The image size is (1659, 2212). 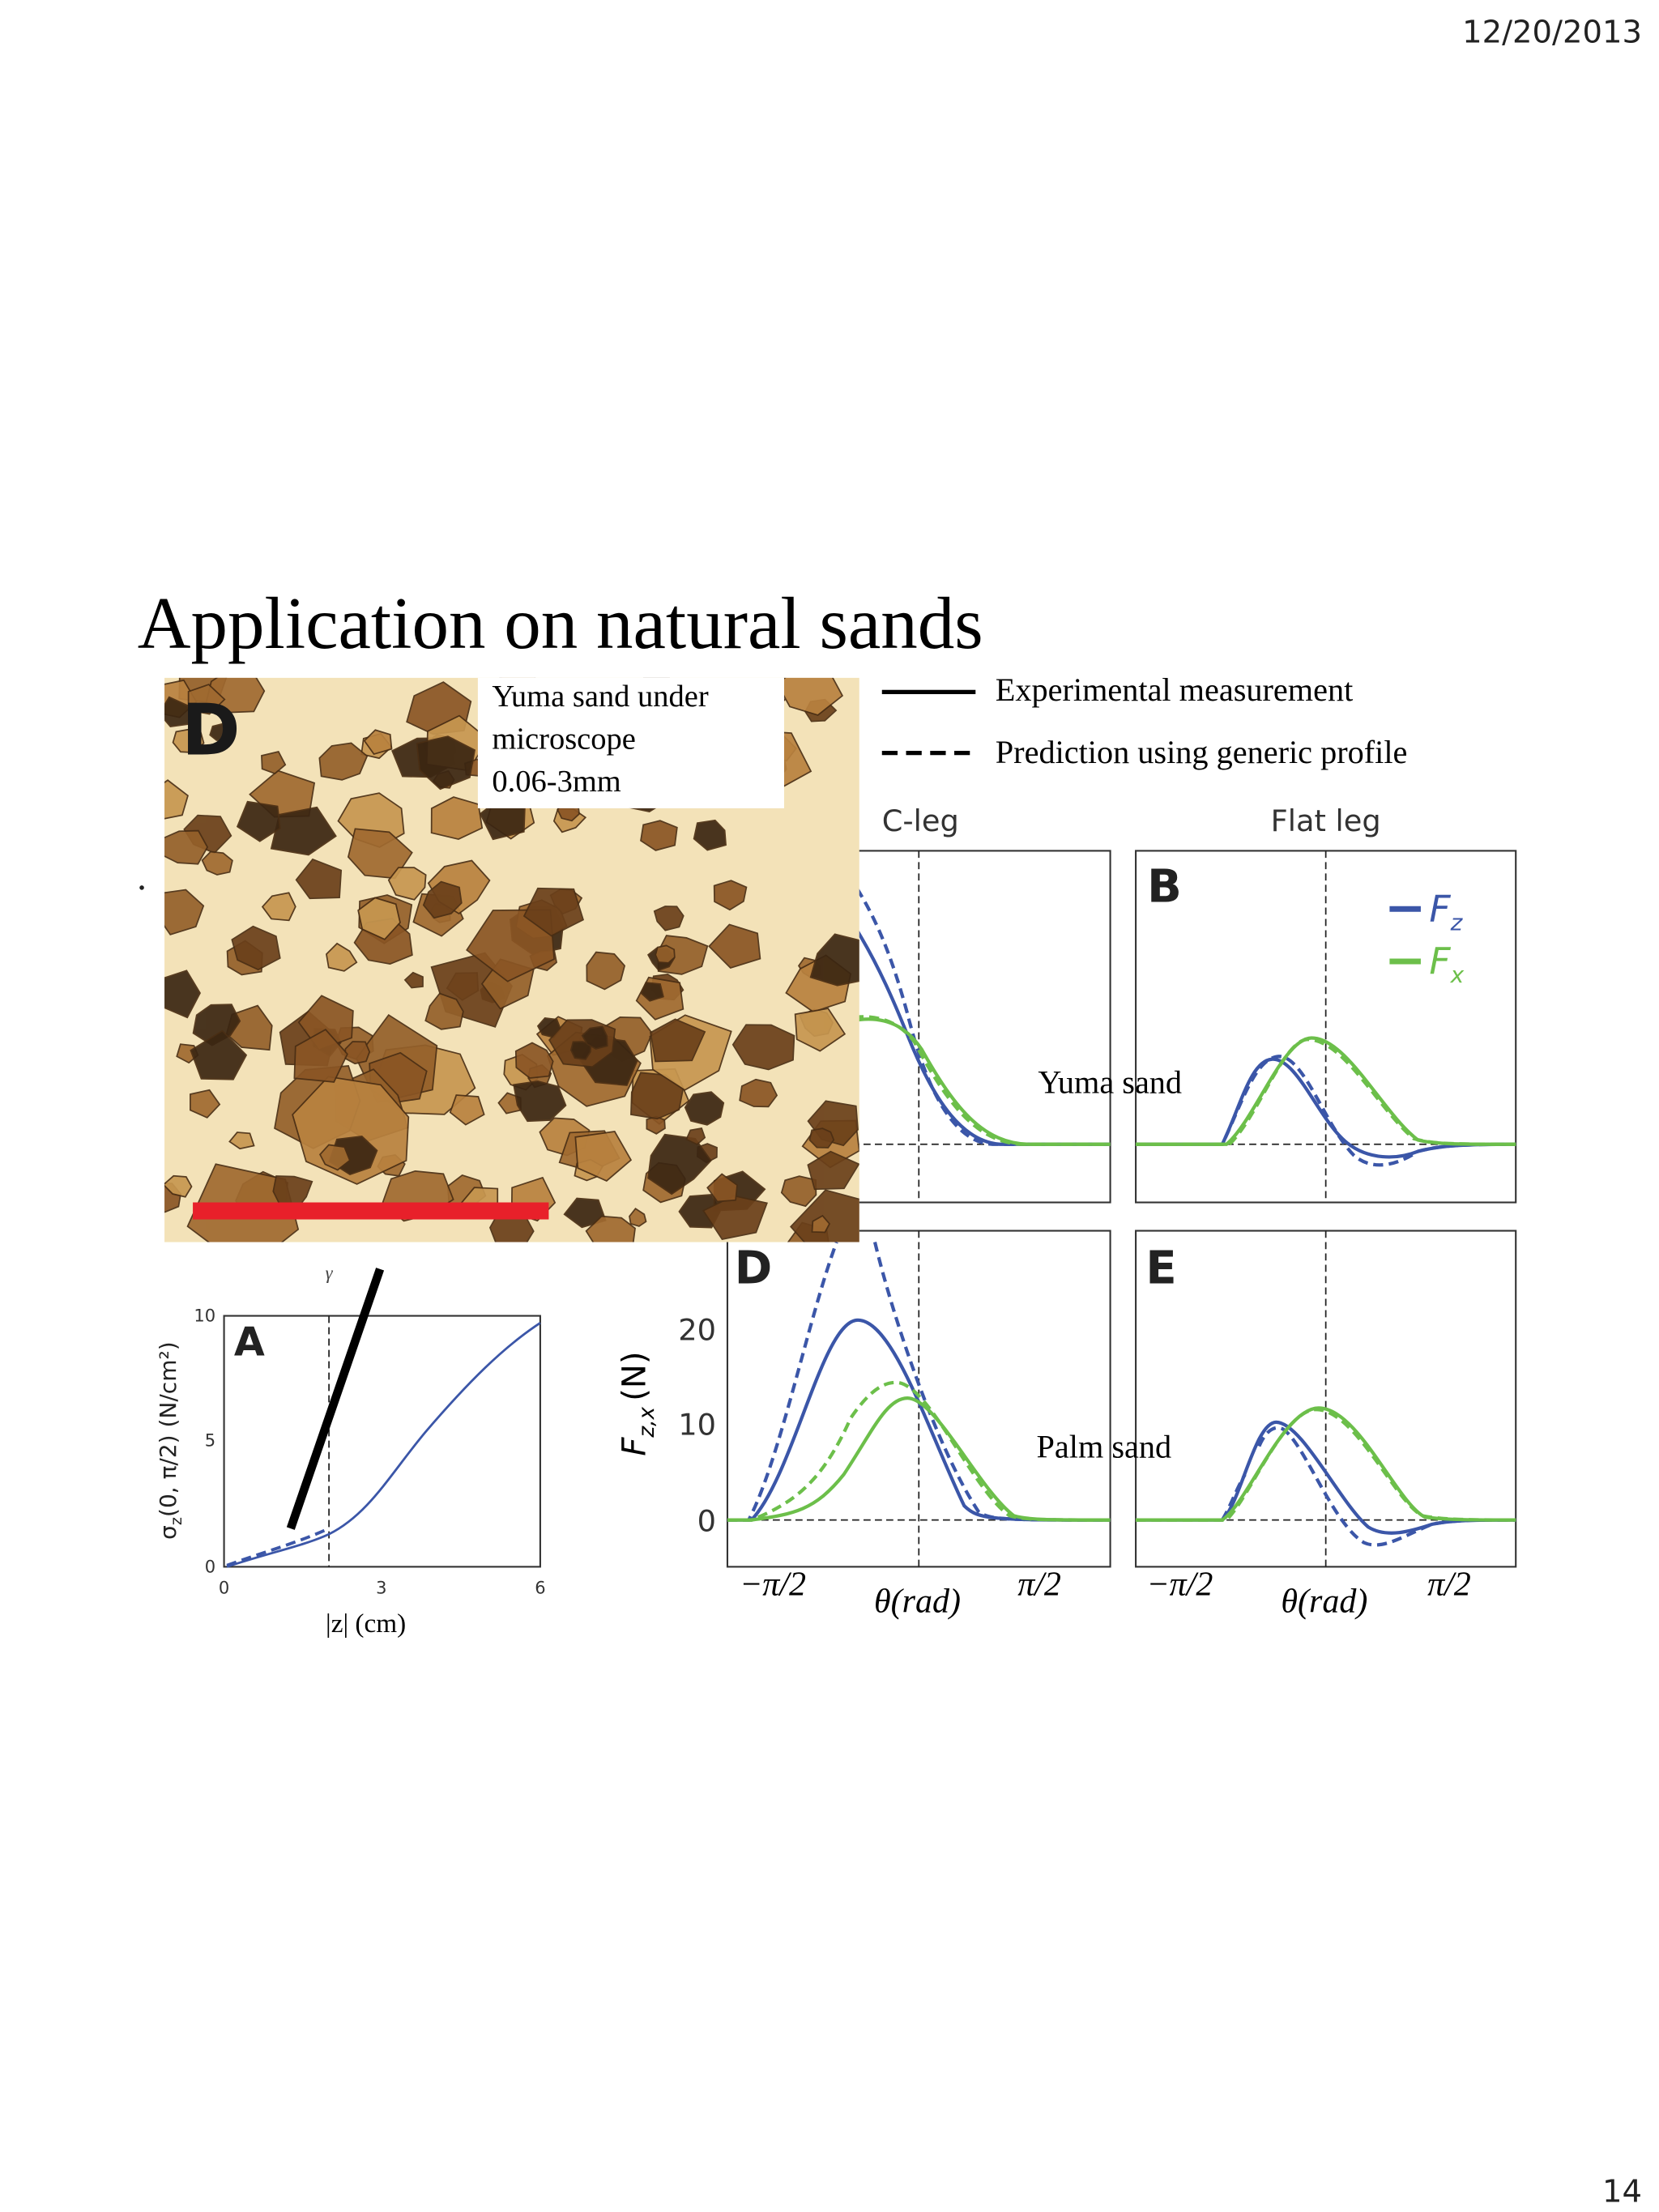 What do you see at coordinates (1457, 974) in the screenshot?
I see `subscript: x` at bounding box center [1457, 974].